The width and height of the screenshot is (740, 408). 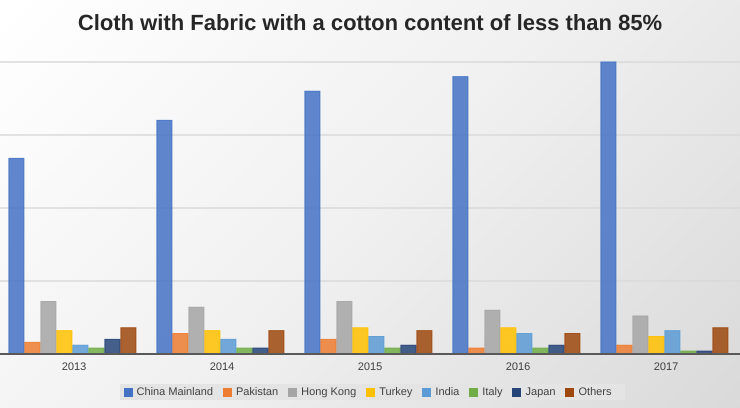 What do you see at coordinates (595, 392) in the screenshot?
I see `legend-label: Others` at bounding box center [595, 392].